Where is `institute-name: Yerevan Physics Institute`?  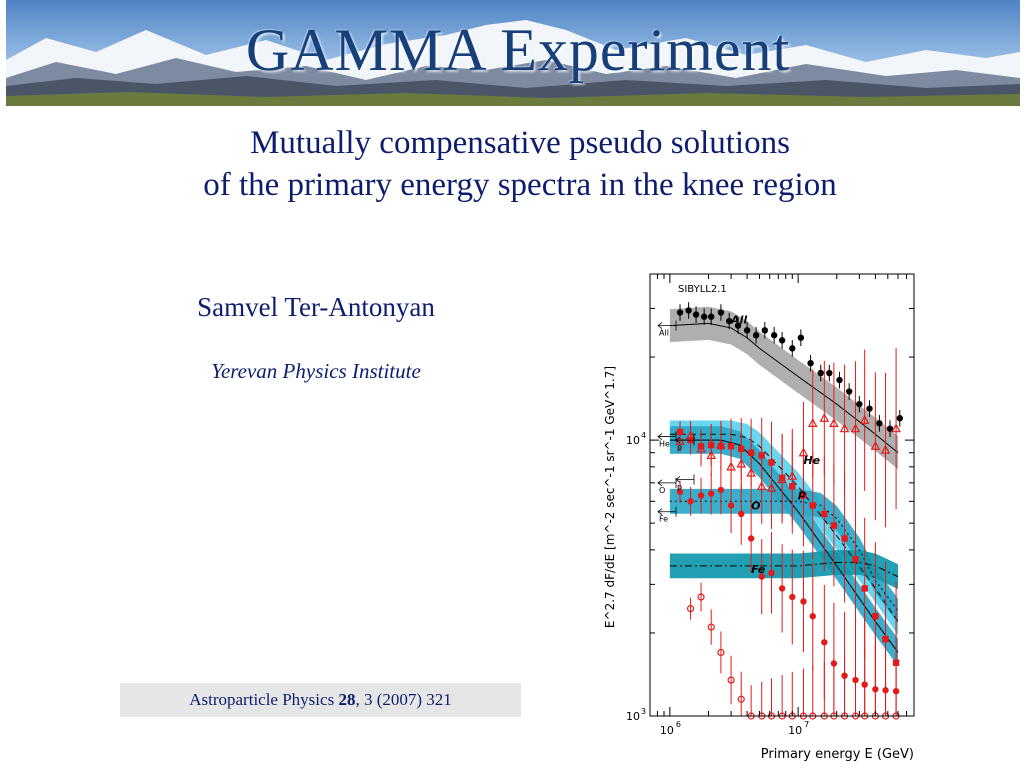
institute-name: Yerevan Physics Institute is located at coordinates (316, 371).